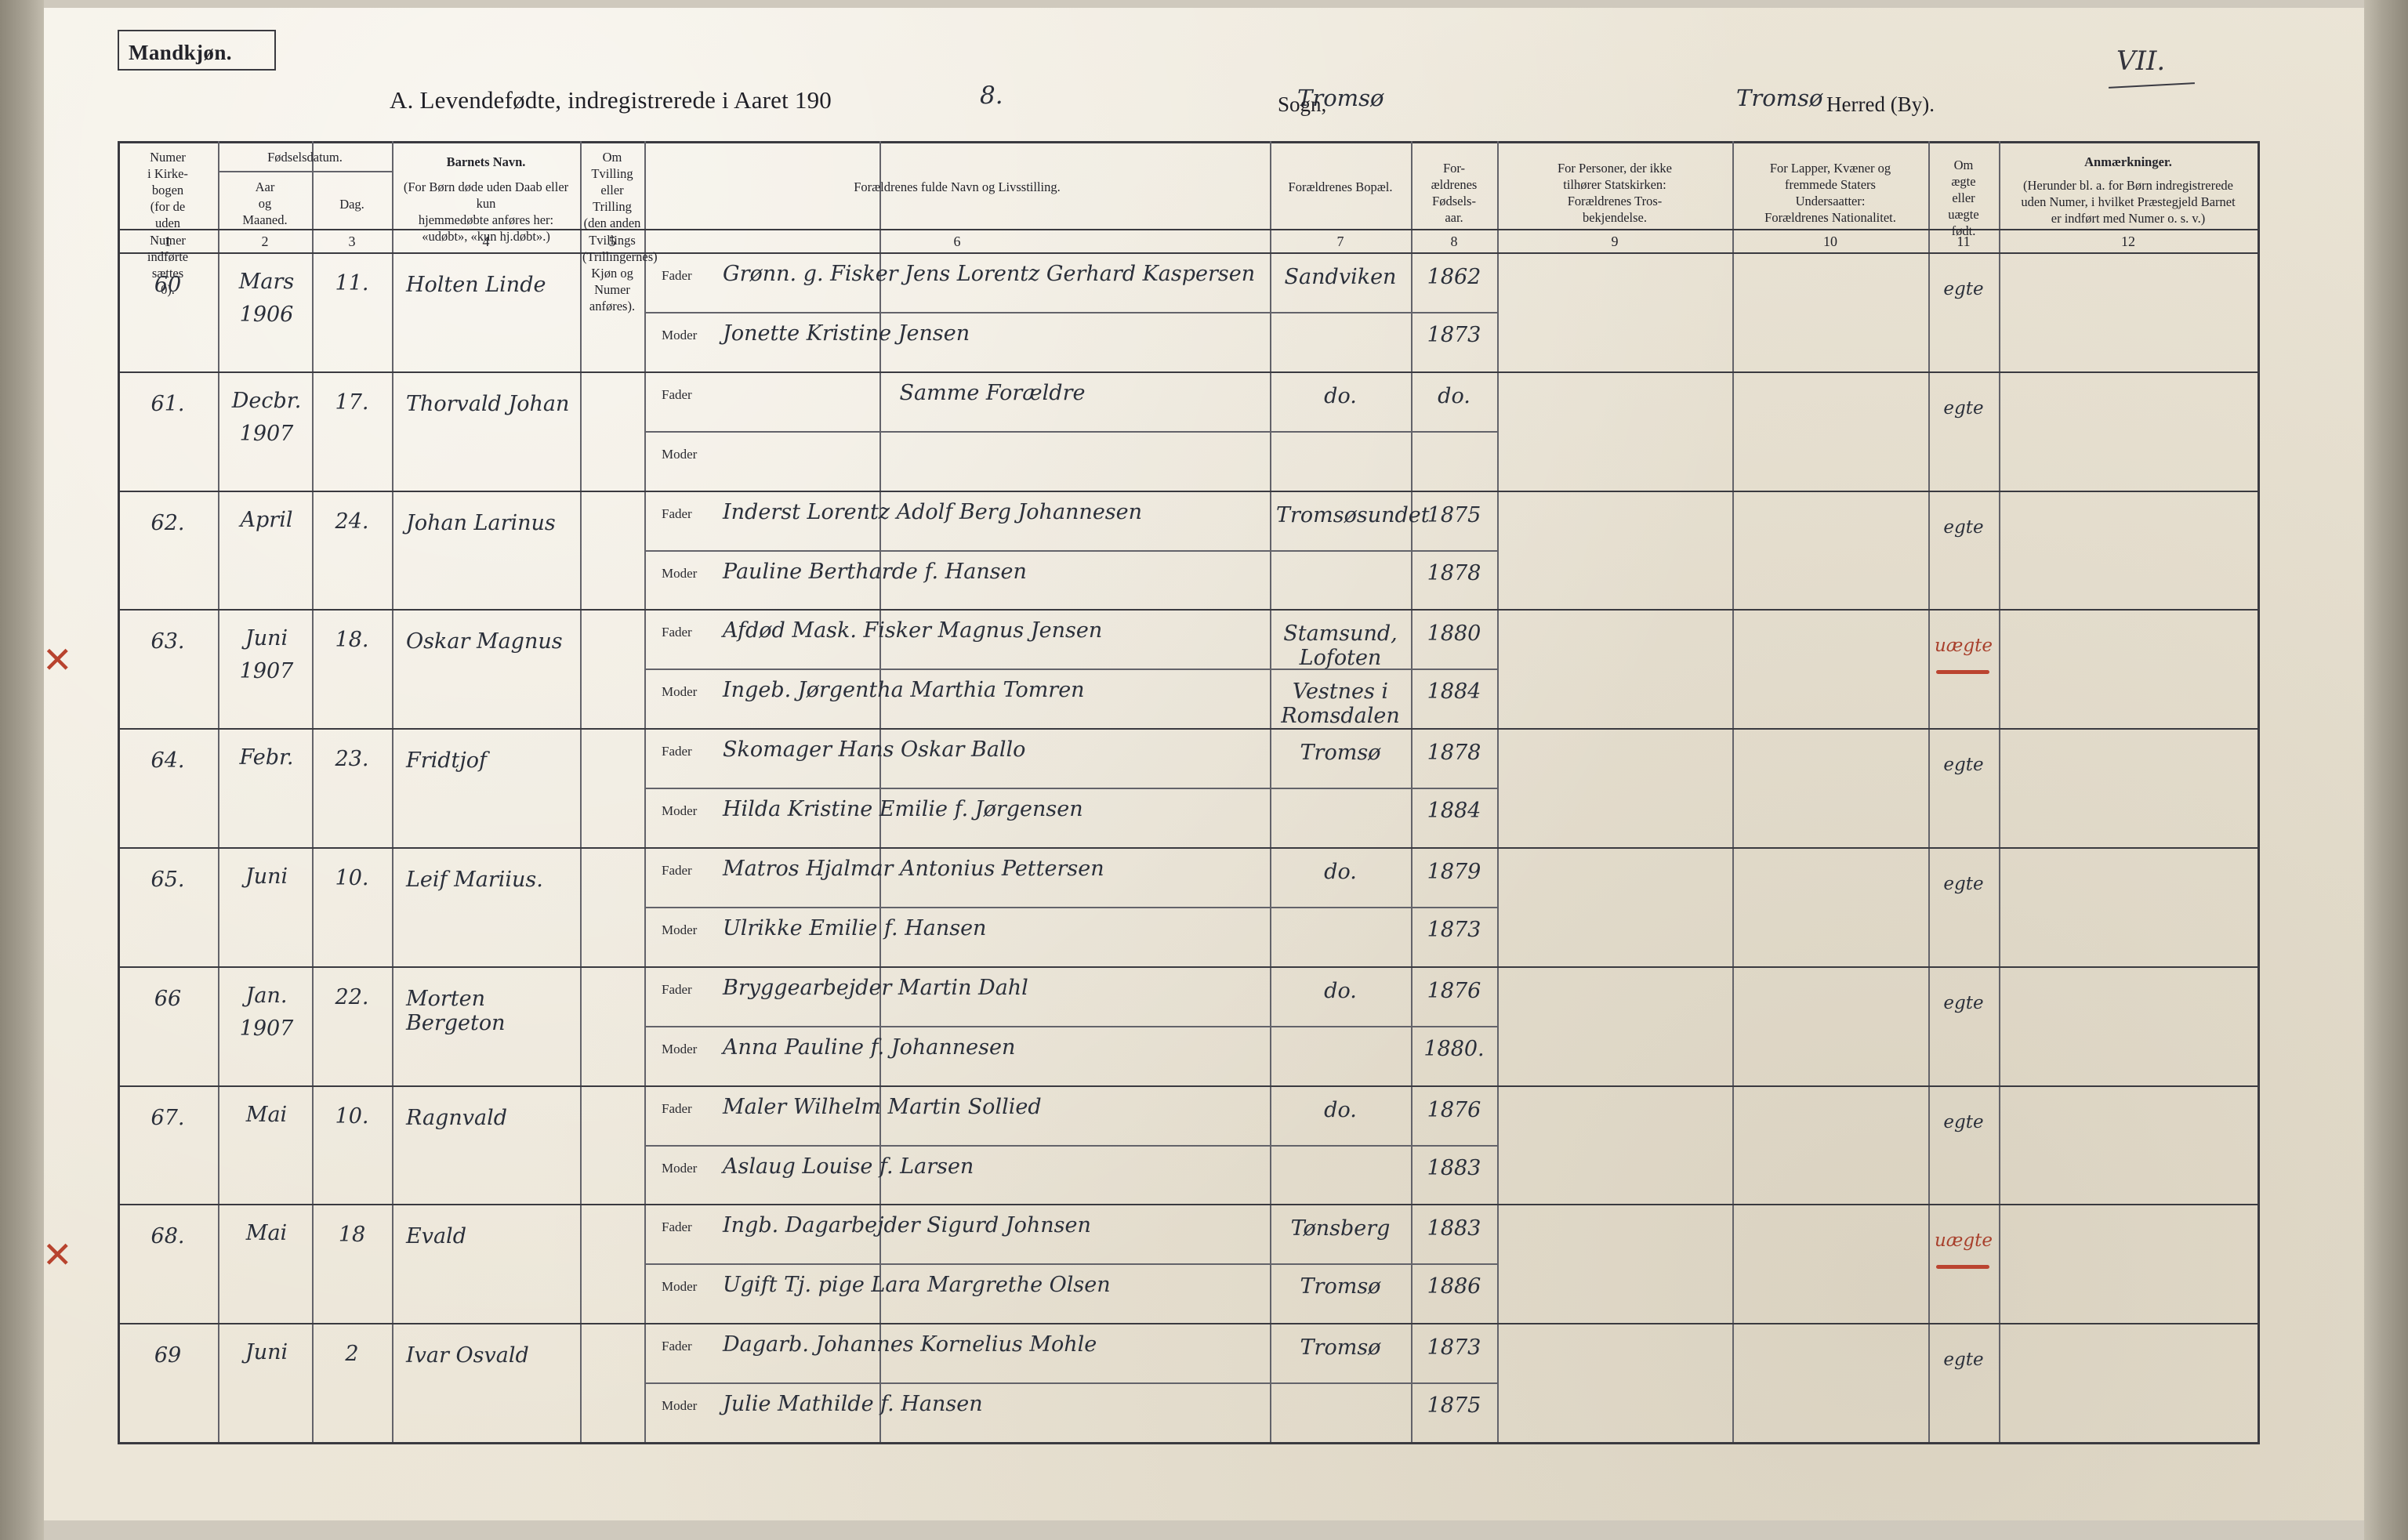 The height and width of the screenshot is (1540, 2408). Describe the element at coordinates (1188, 1443) in the screenshot. I see `table-bottom-border` at that location.